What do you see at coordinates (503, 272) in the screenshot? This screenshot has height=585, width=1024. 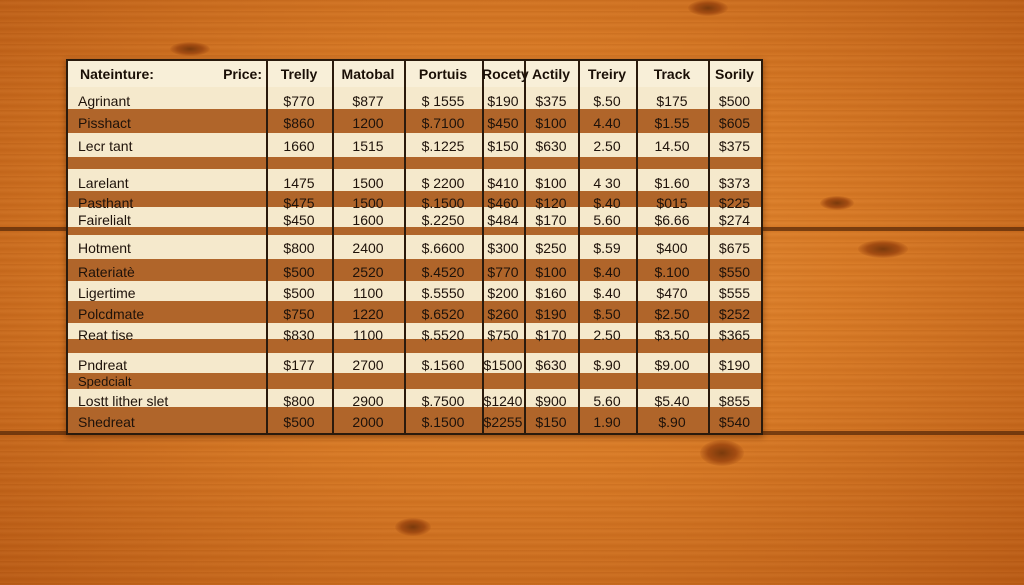 I see `table-cell: $770` at bounding box center [503, 272].